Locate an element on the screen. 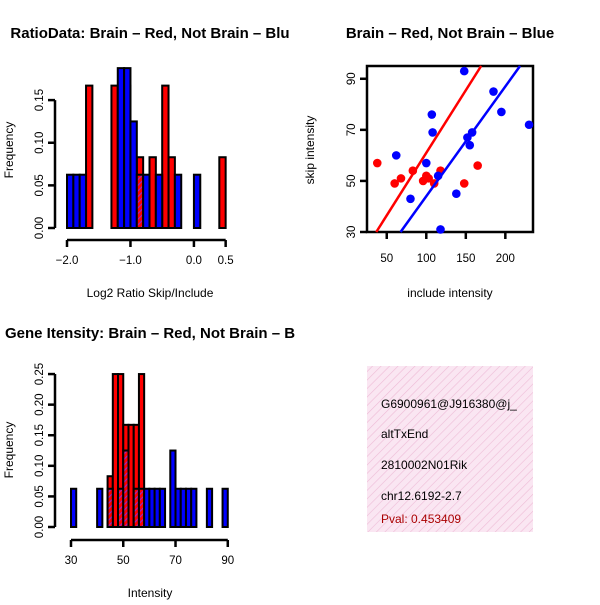 The height and width of the screenshot is (605, 600). scatter-y-tick-label: 30 is located at coordinates (352, 232).